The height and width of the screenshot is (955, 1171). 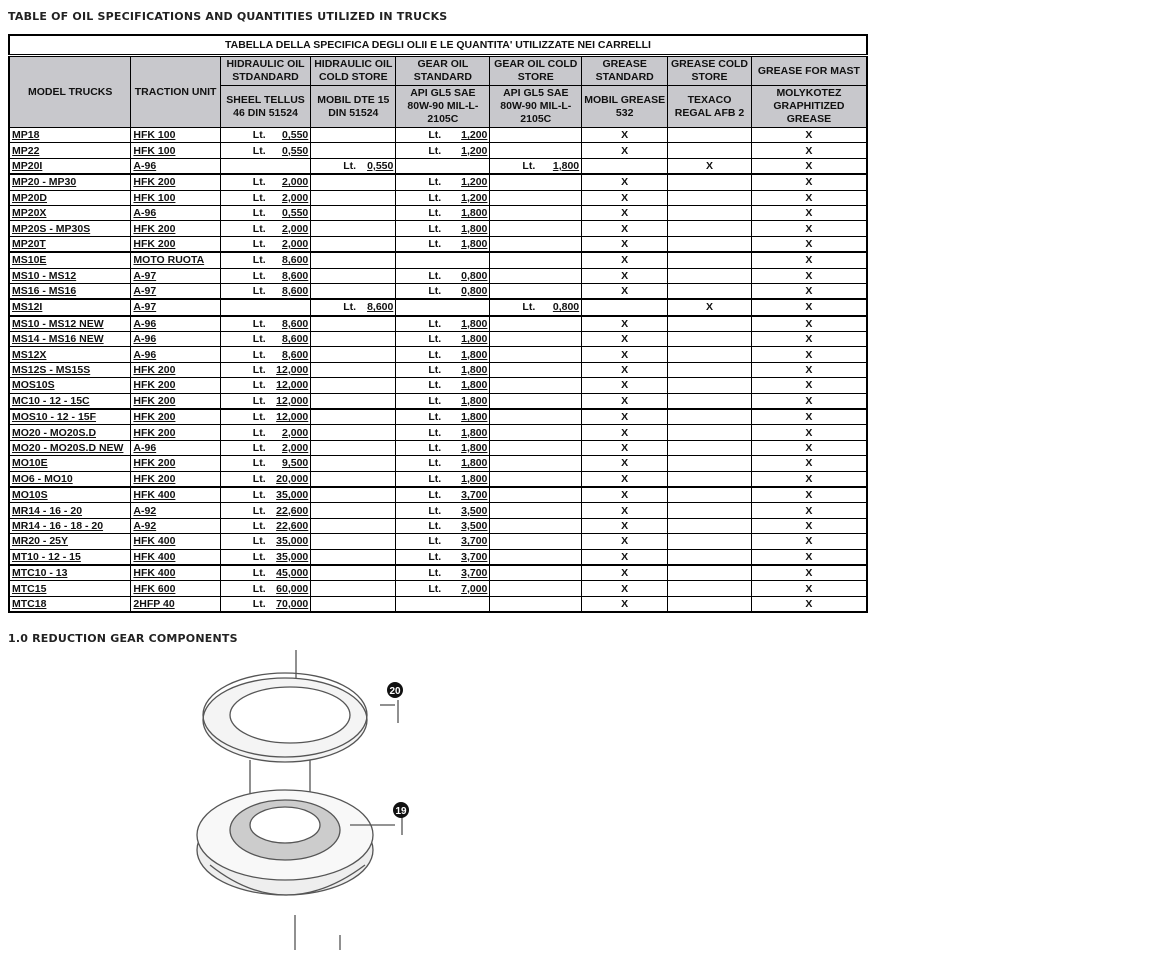 I want to click on table-row: MO10E HFK 200 Lt. 9,500 Lt. 1,800 X X, so click(x=438, y=463).